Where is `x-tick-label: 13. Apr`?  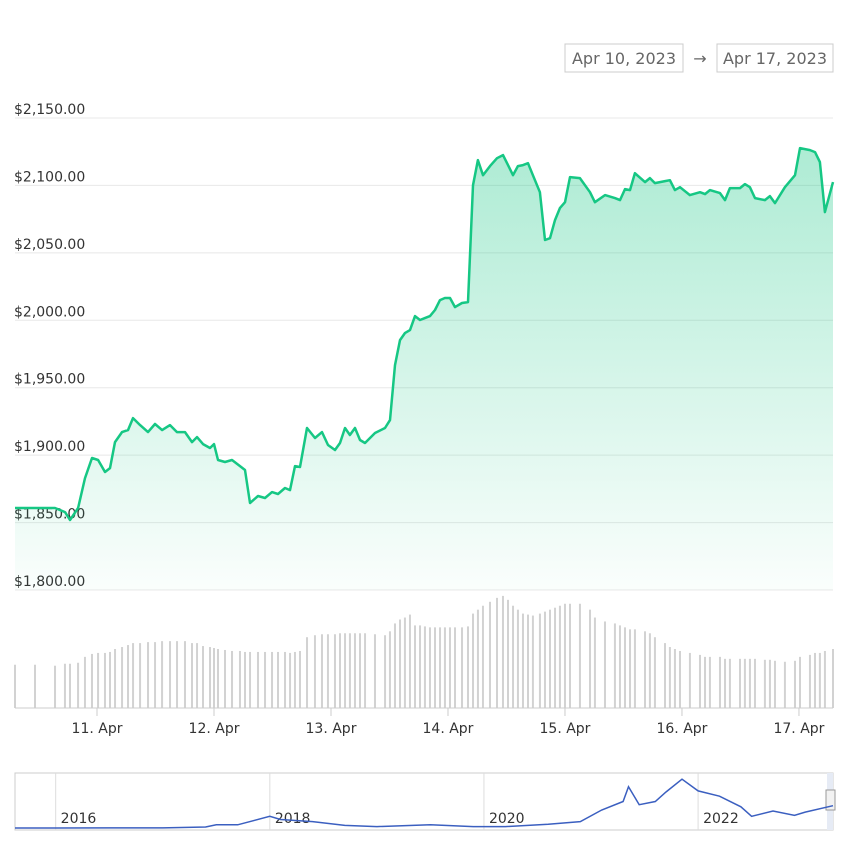 x-tick-label: 13. Apr is located at coordinates (331, 729).